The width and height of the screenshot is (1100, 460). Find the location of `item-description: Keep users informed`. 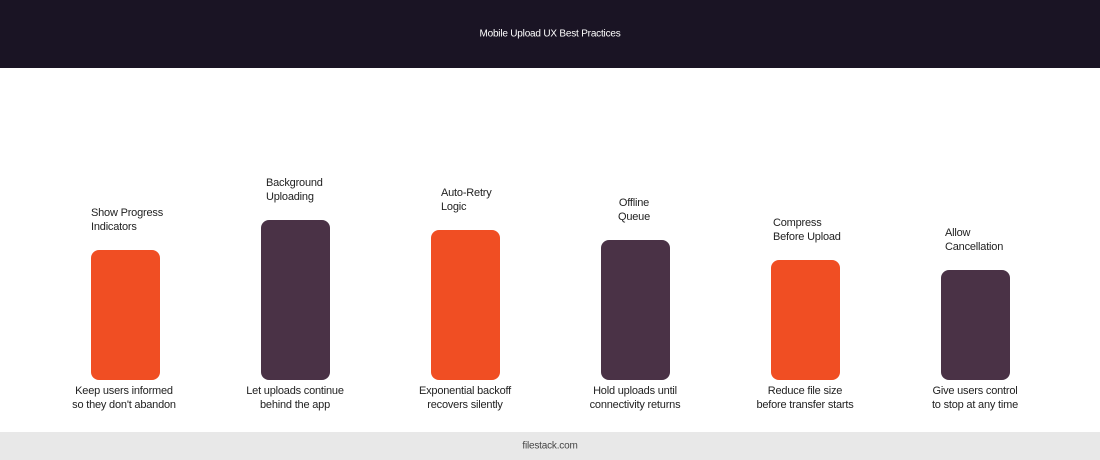

item-description: Keep users informed is located at coordinates (124, 391).